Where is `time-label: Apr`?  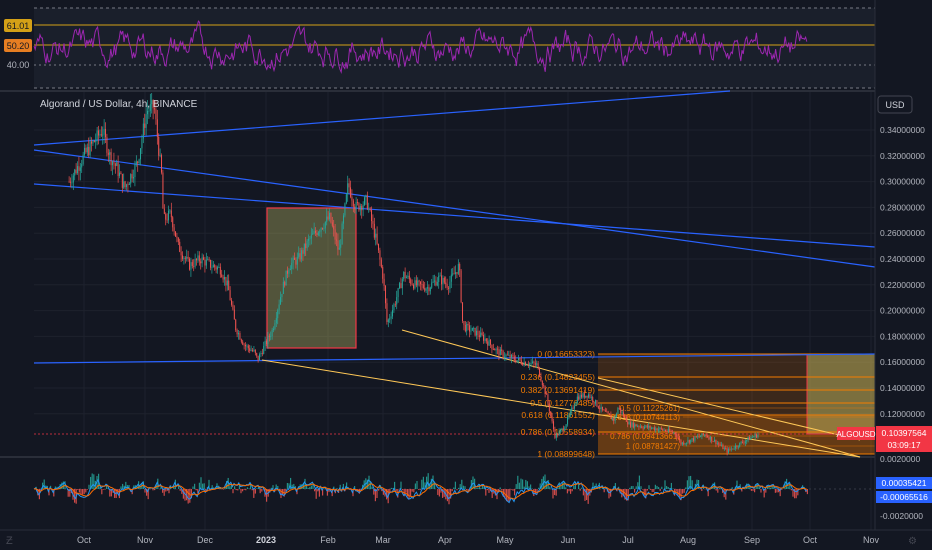
time-label: Apr is located at coordinates (445, 540).